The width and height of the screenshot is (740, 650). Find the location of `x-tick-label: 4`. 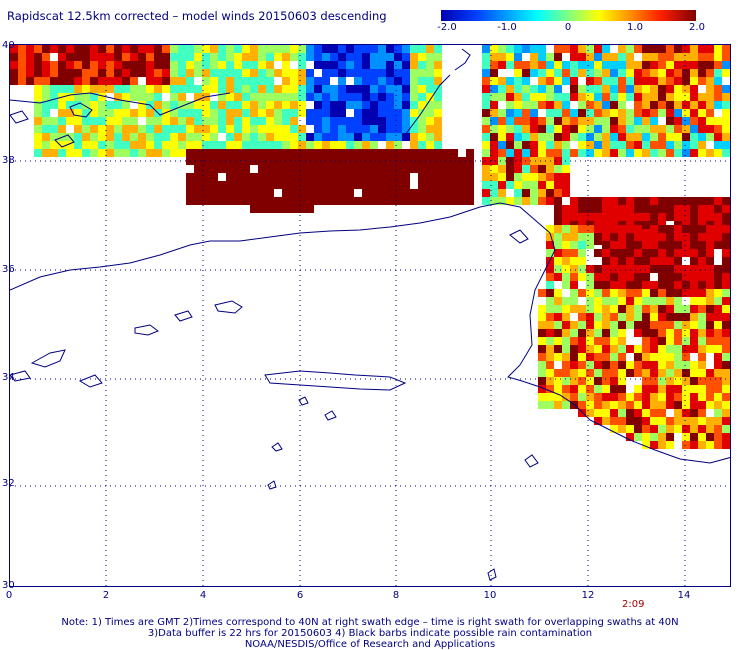

x-tick-label: 4 is located at coordinates (203, 595).